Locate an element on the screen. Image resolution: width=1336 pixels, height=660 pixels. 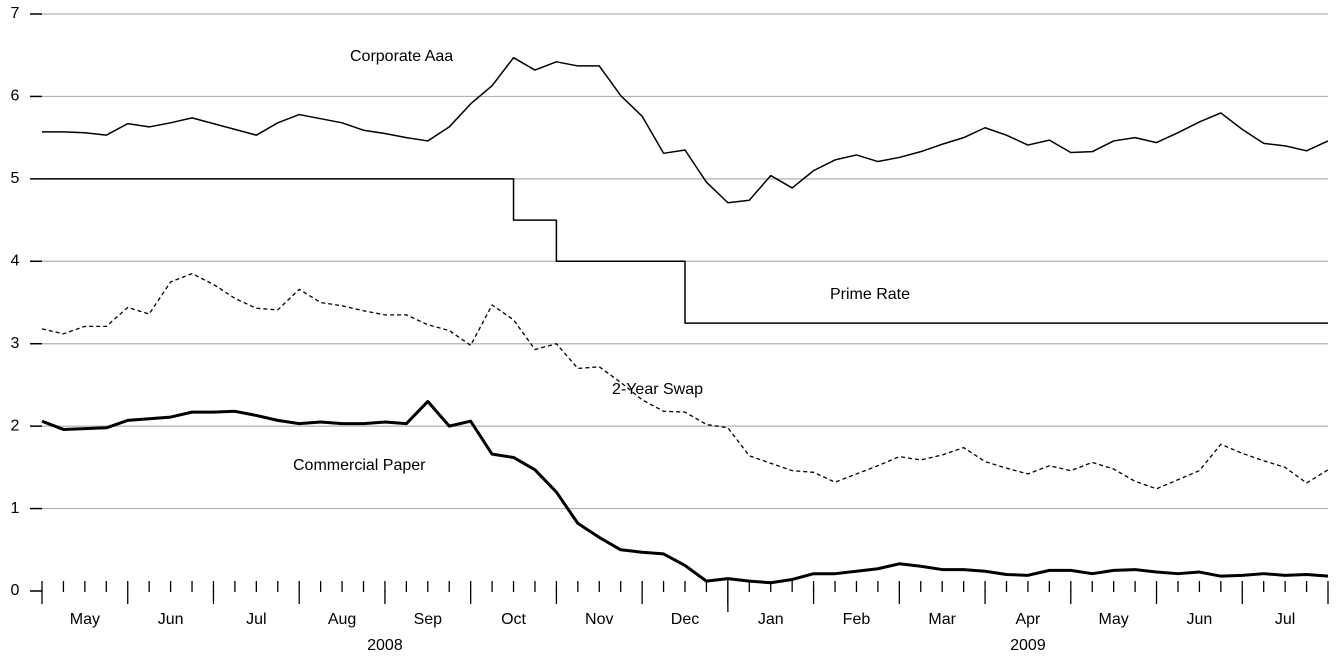
y-tick-label: 6 is located at coordinates (15, 96).